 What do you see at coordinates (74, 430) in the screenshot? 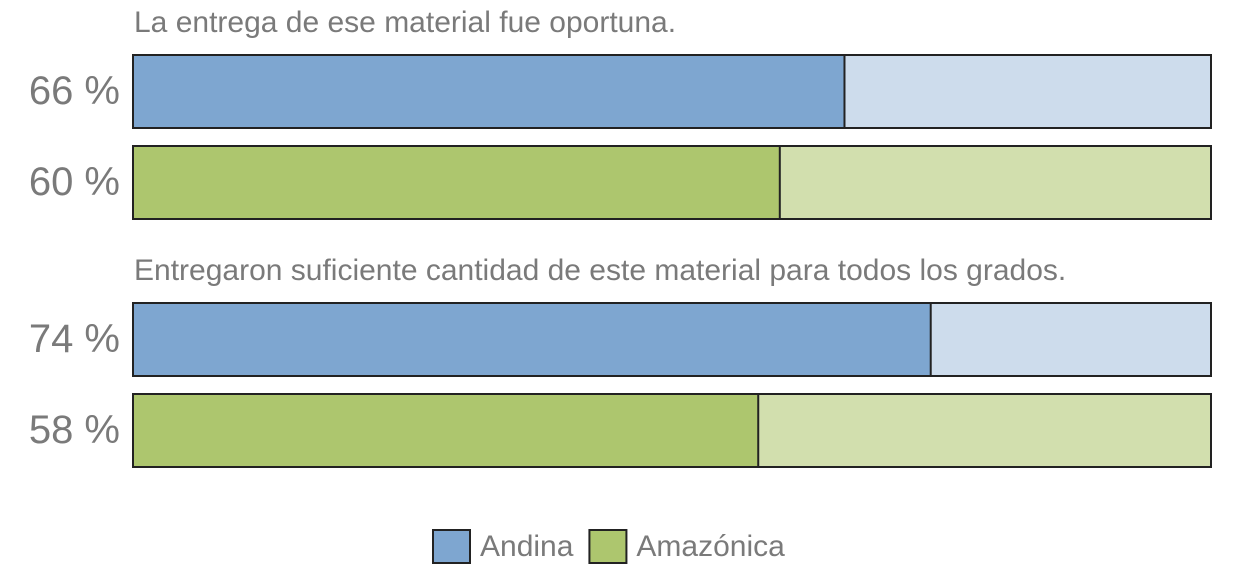
I see `value-label: 58 %` at bounding box center [74, 430].